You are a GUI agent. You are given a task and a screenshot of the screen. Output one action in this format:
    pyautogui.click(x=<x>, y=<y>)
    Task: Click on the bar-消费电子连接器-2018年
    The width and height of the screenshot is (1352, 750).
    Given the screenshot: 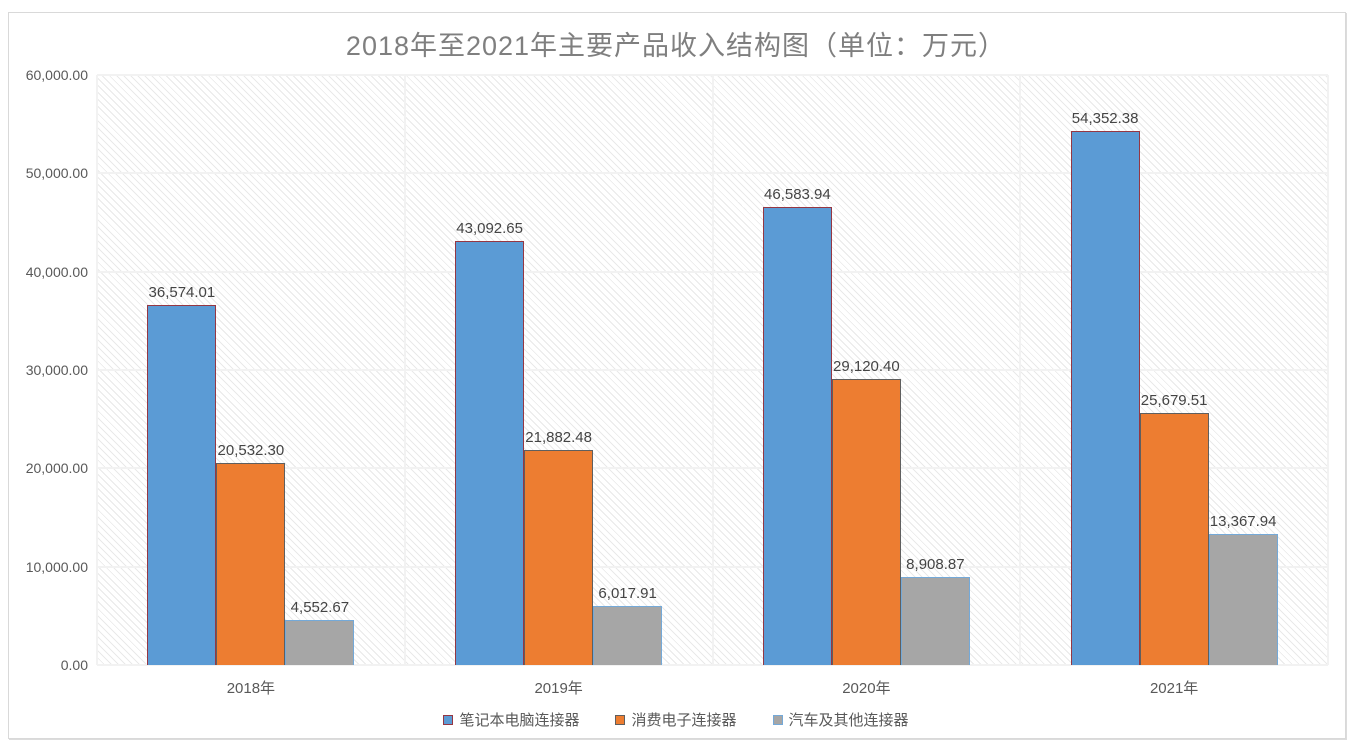 What is the action you would take?
    pyautogui.click(x=251, y=564)
    